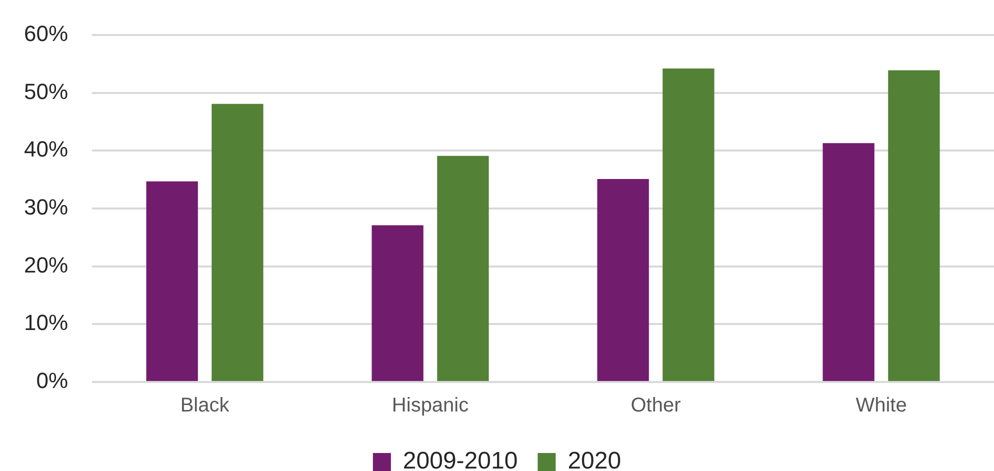  What do you see at coordinates (205, 405) in the screenshot?
I see `x-tick-label: Black` at bounding box center [205, 405].